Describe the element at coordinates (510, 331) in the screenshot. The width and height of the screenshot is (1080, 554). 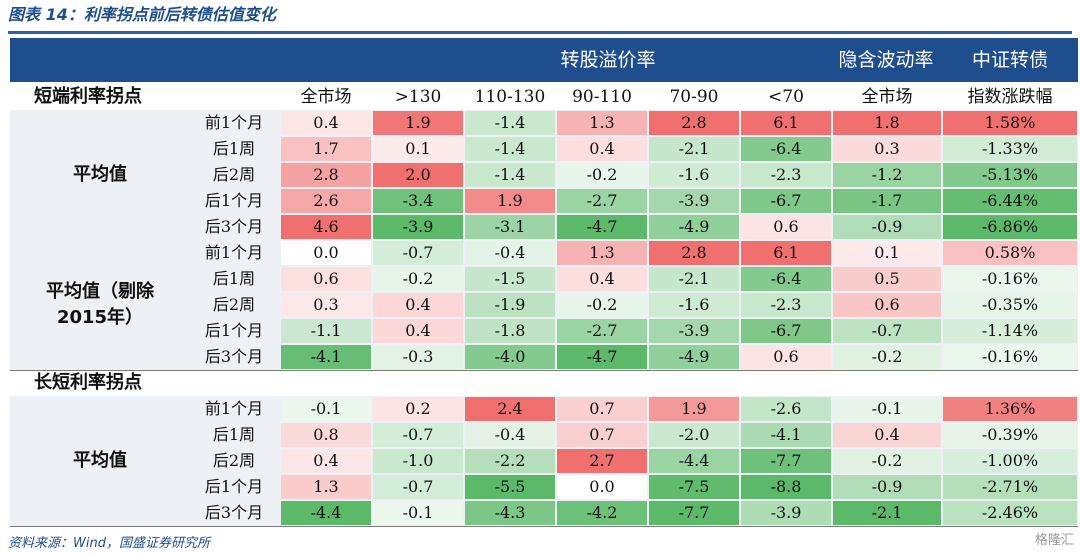
I see `table-cell: -1.8` at that location.